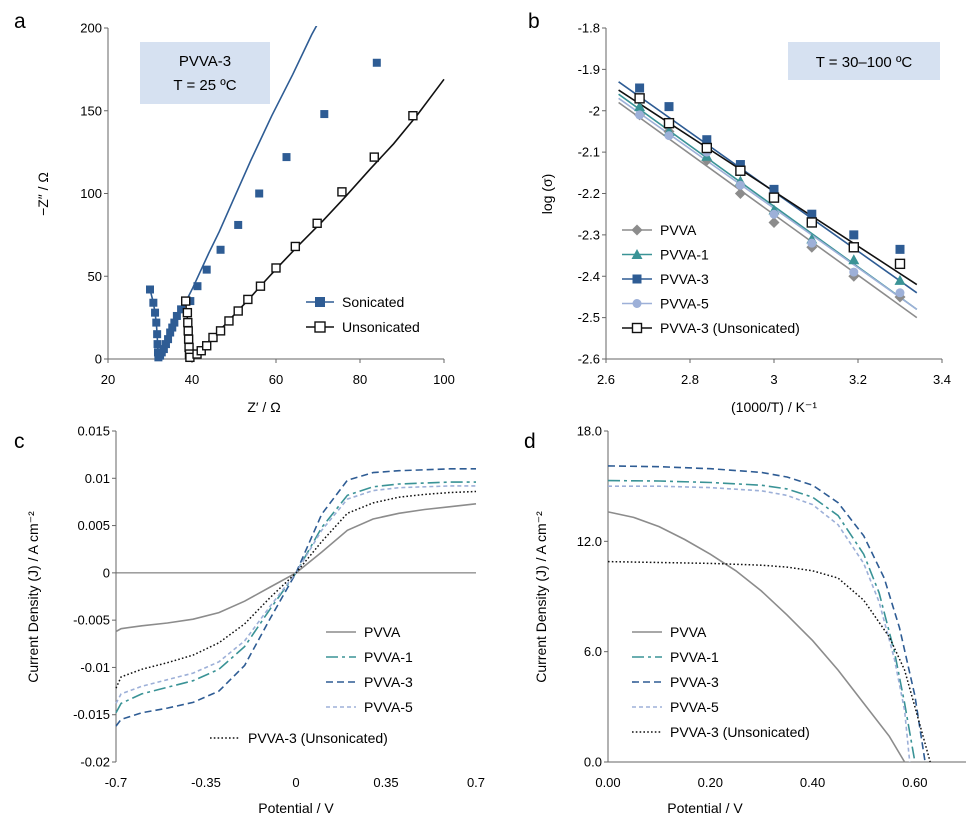  I want to click on panel-b-legend-marker, so click(637, 230).